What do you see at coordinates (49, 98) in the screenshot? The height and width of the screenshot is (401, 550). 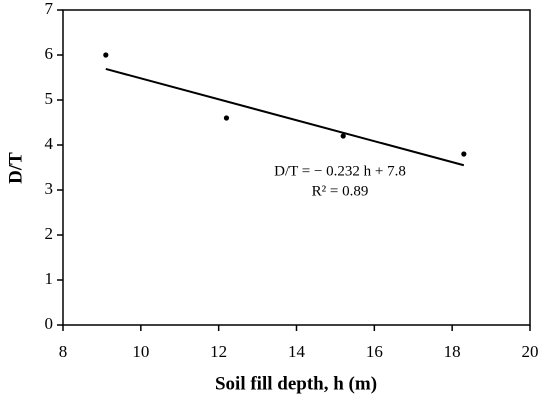 I see `y-tick-label: 5` at bounding box center [49, 98].